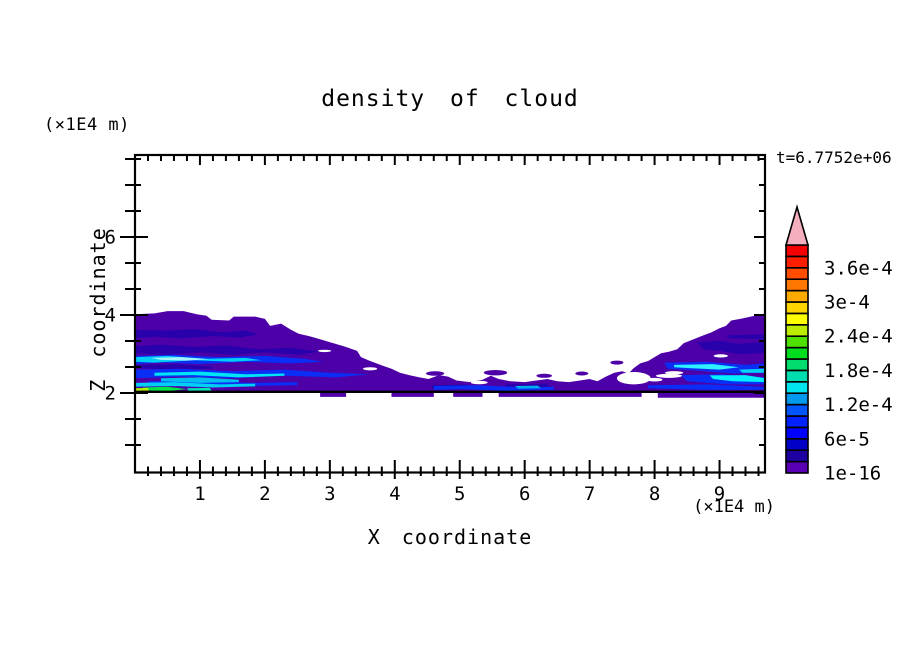 Image resolution: width=904 pixels, height=654 pixels. Describe the element at coordinates (527, 387) in the screenshot. I see `cyan-dash-mid` at that location.